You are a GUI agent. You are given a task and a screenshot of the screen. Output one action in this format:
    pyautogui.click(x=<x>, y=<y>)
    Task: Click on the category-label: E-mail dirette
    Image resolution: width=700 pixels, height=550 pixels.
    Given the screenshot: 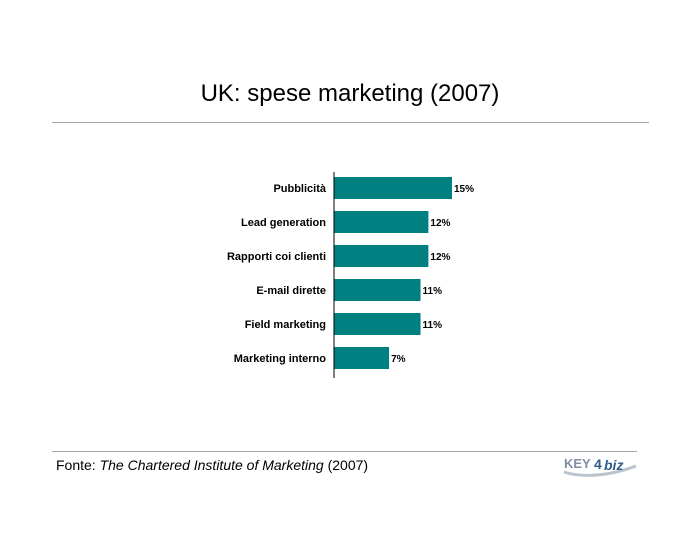 What is the action you would take?
    pyautogui.click(x=291, y=291)
    